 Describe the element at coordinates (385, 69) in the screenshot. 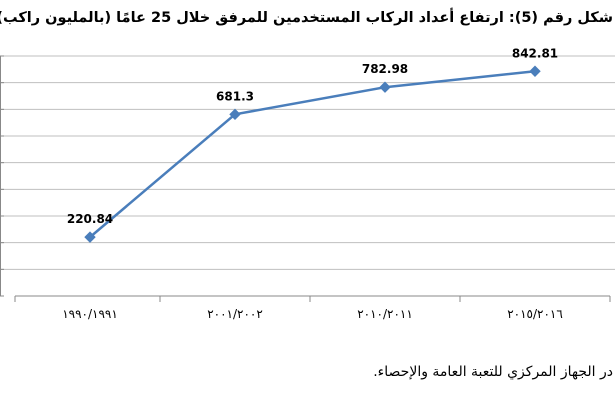

I see `data-label: 782.98` at that location.